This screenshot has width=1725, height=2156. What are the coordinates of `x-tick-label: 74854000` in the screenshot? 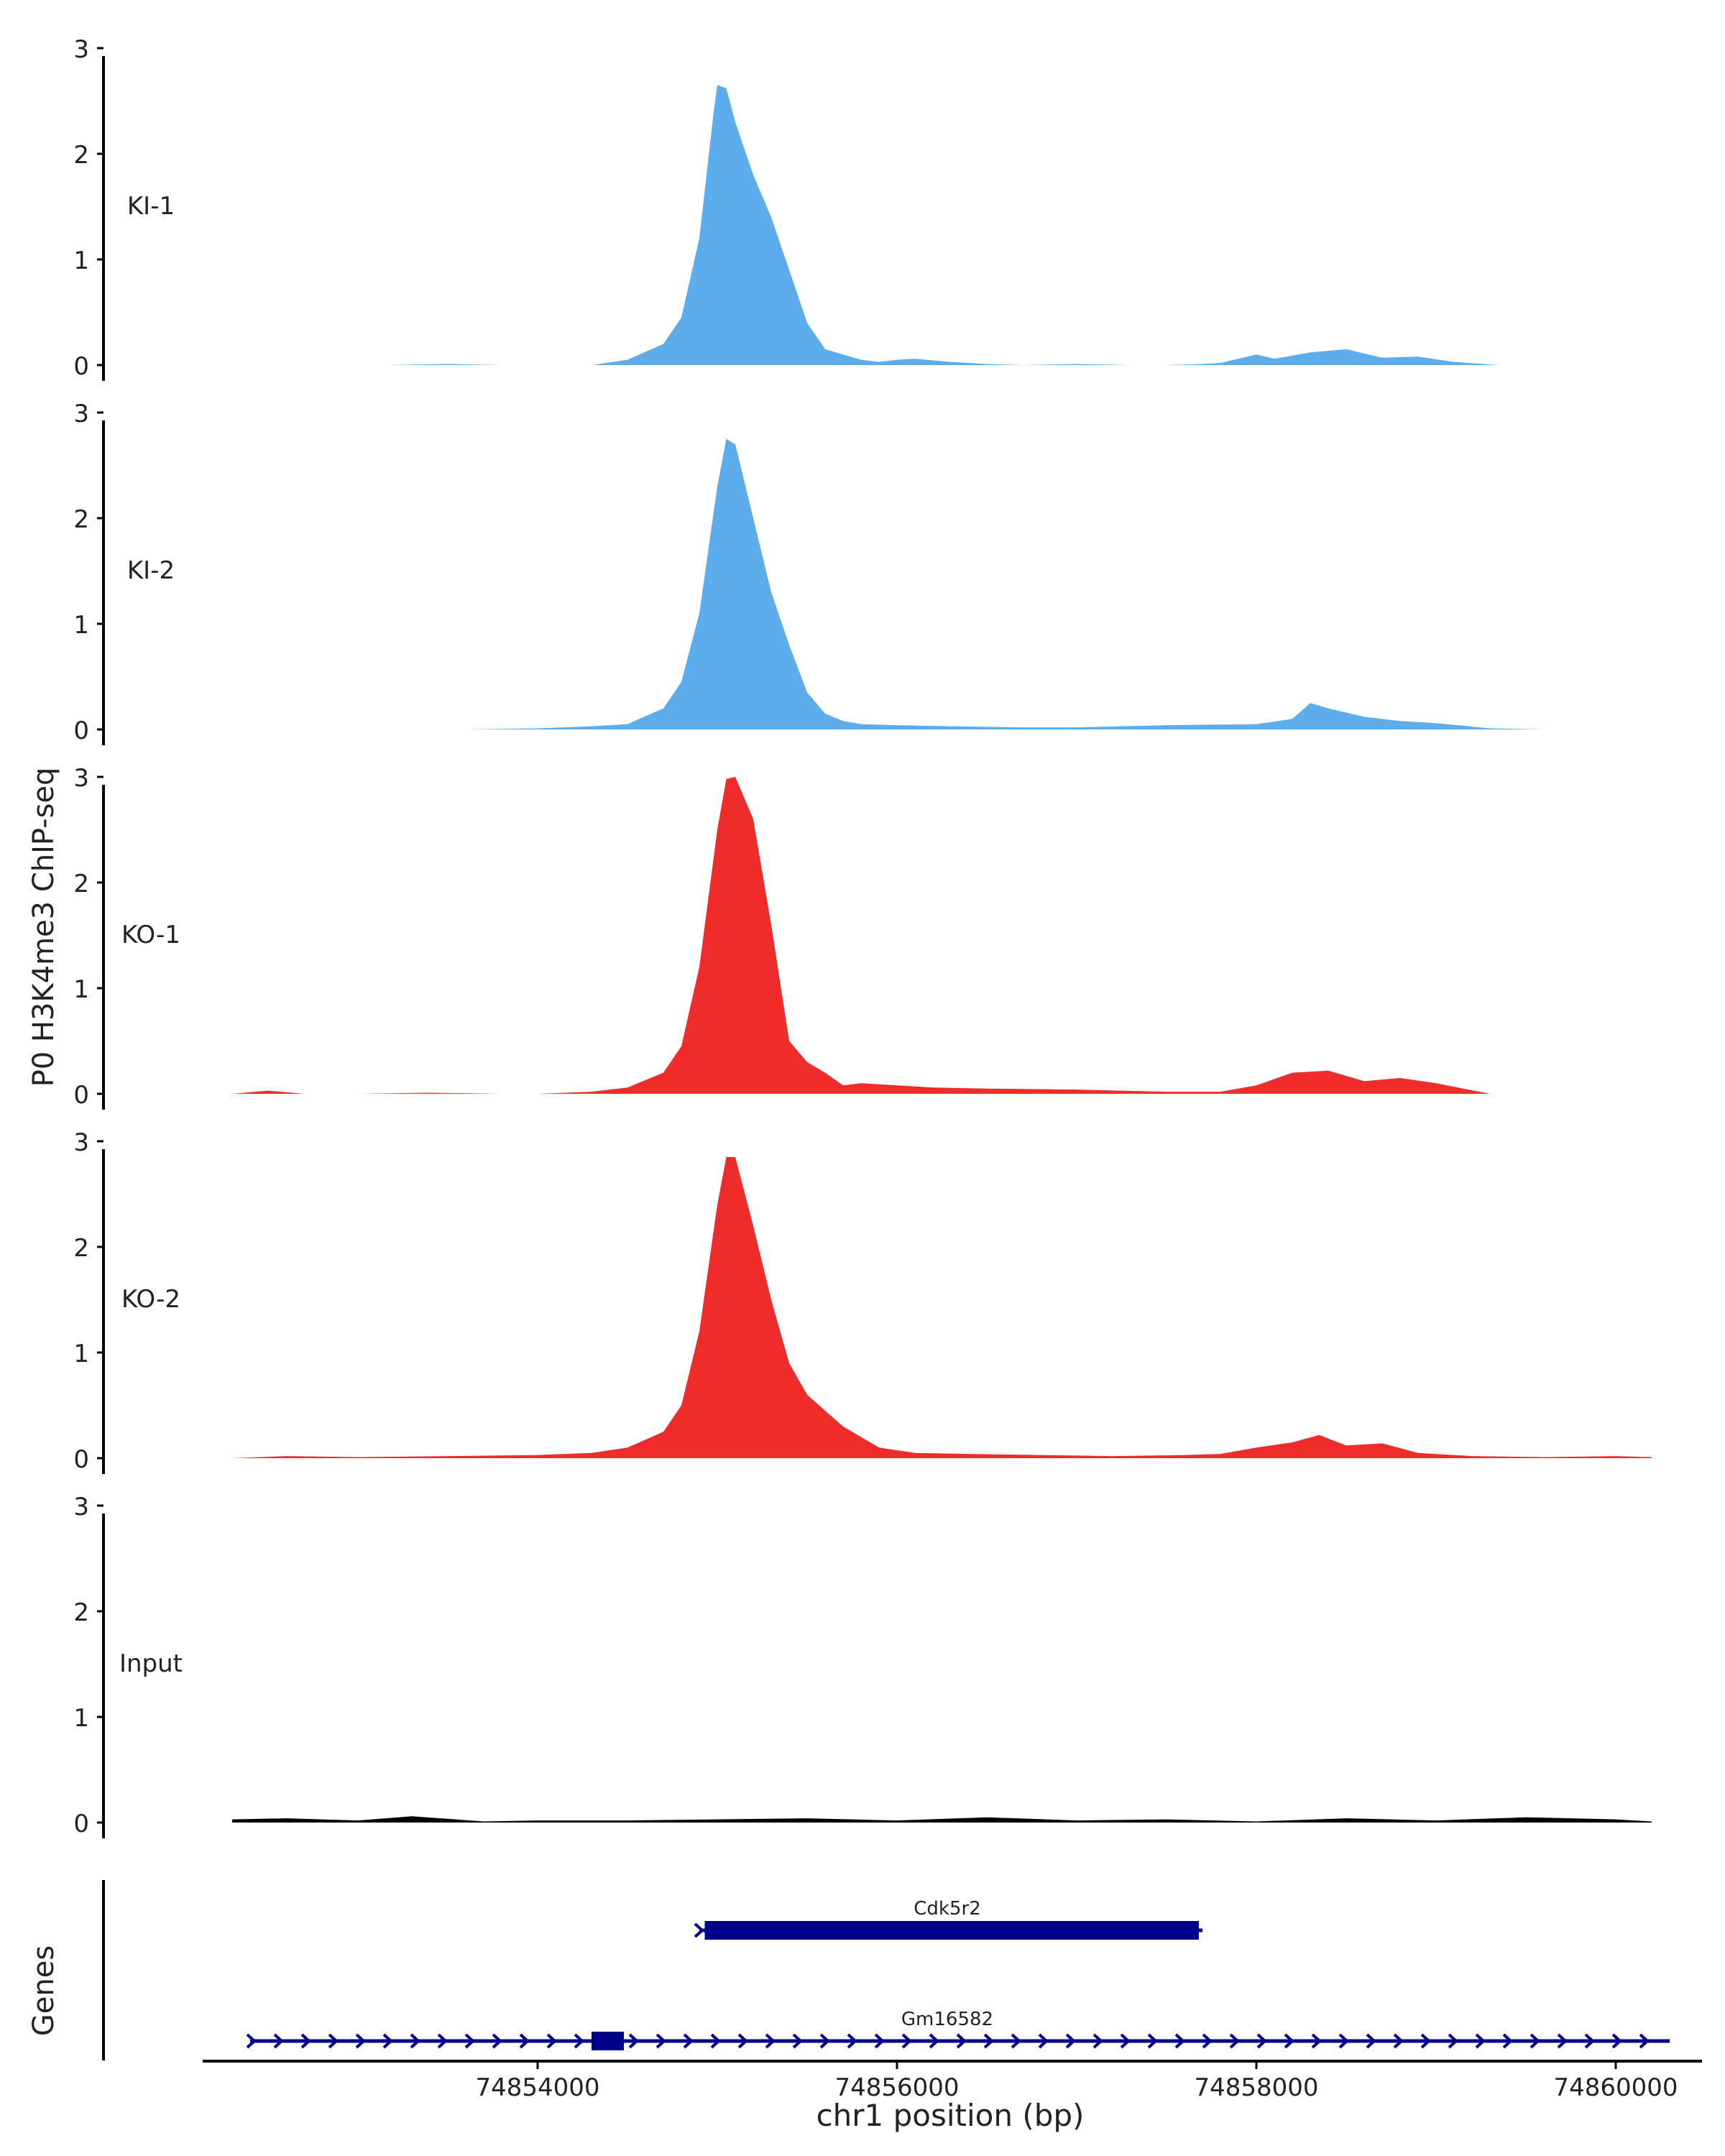 It's located at (537, 2087).